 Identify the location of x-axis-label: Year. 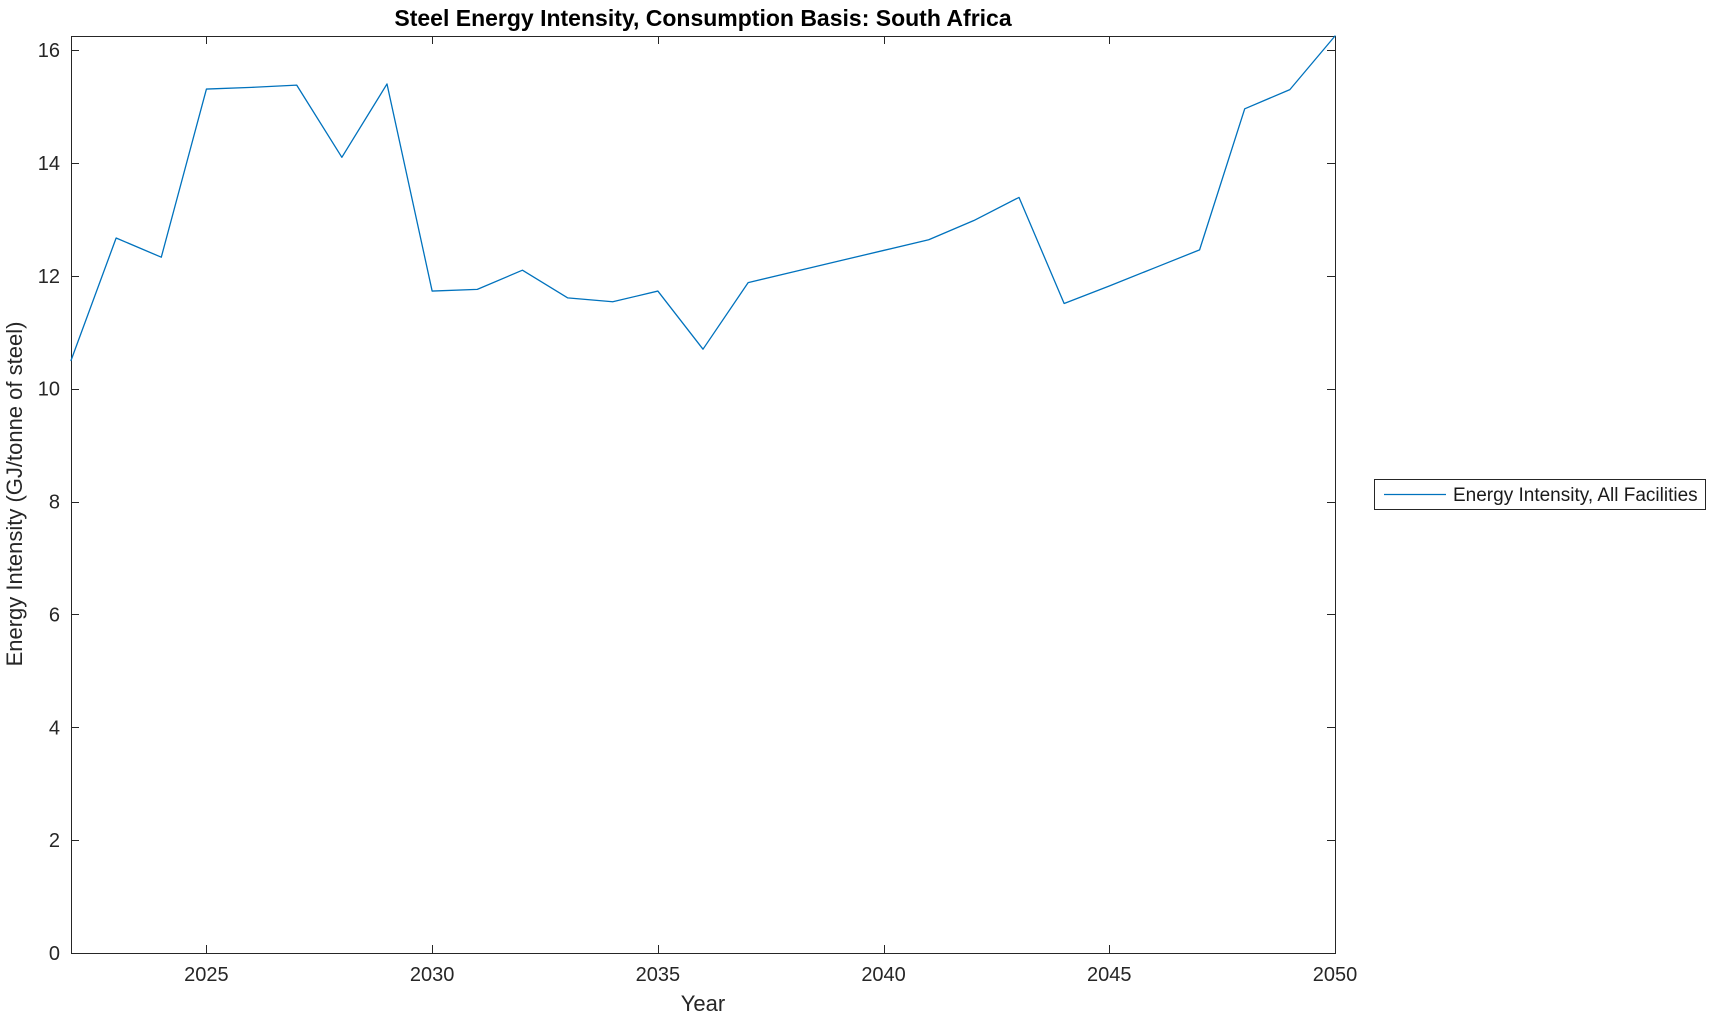
(703, 1003).